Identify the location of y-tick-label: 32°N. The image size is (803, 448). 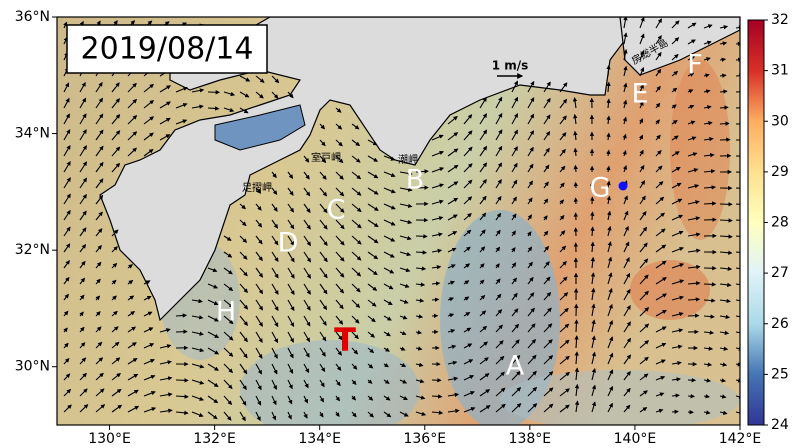
(32, 250).